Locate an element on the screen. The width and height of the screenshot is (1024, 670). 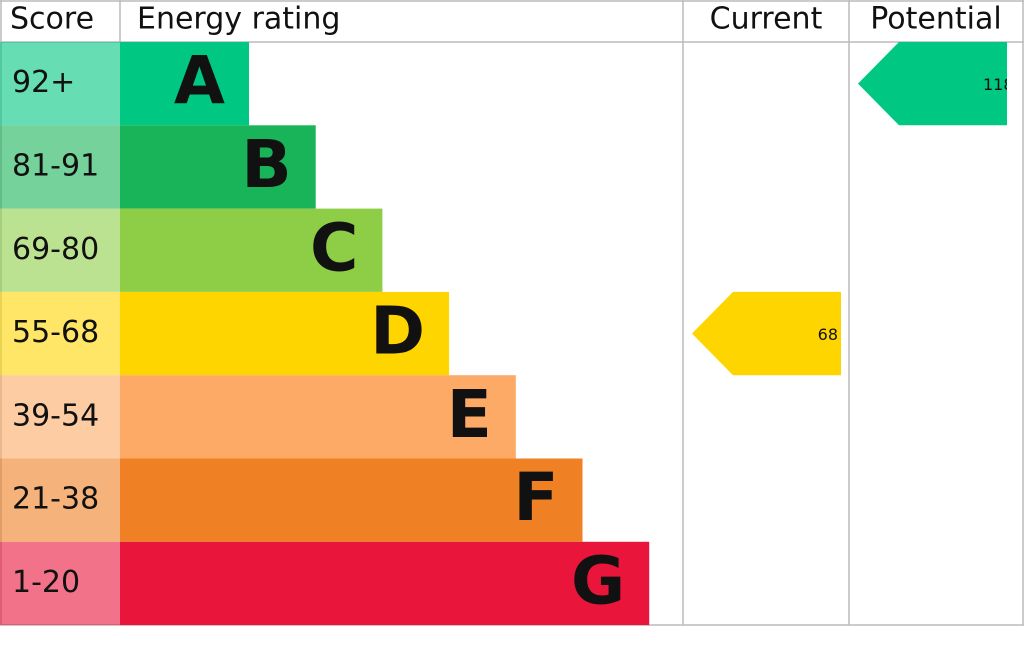
rating-letter: B is located at coordinates (266, 164).